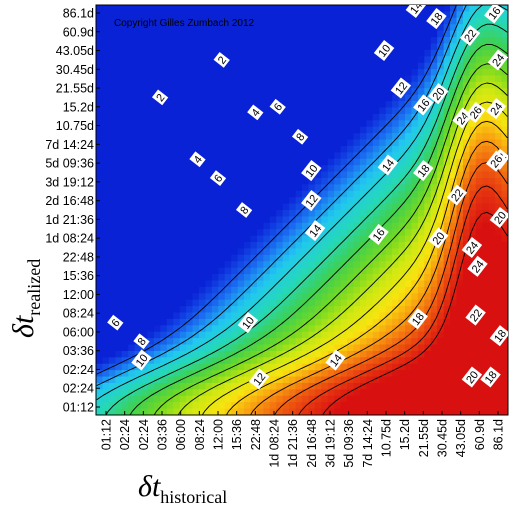 This screenshot has height=512, width=512. Describe the element at coordinates (259, 379) in the screenshot. I see `contour-label-bg` at that location.